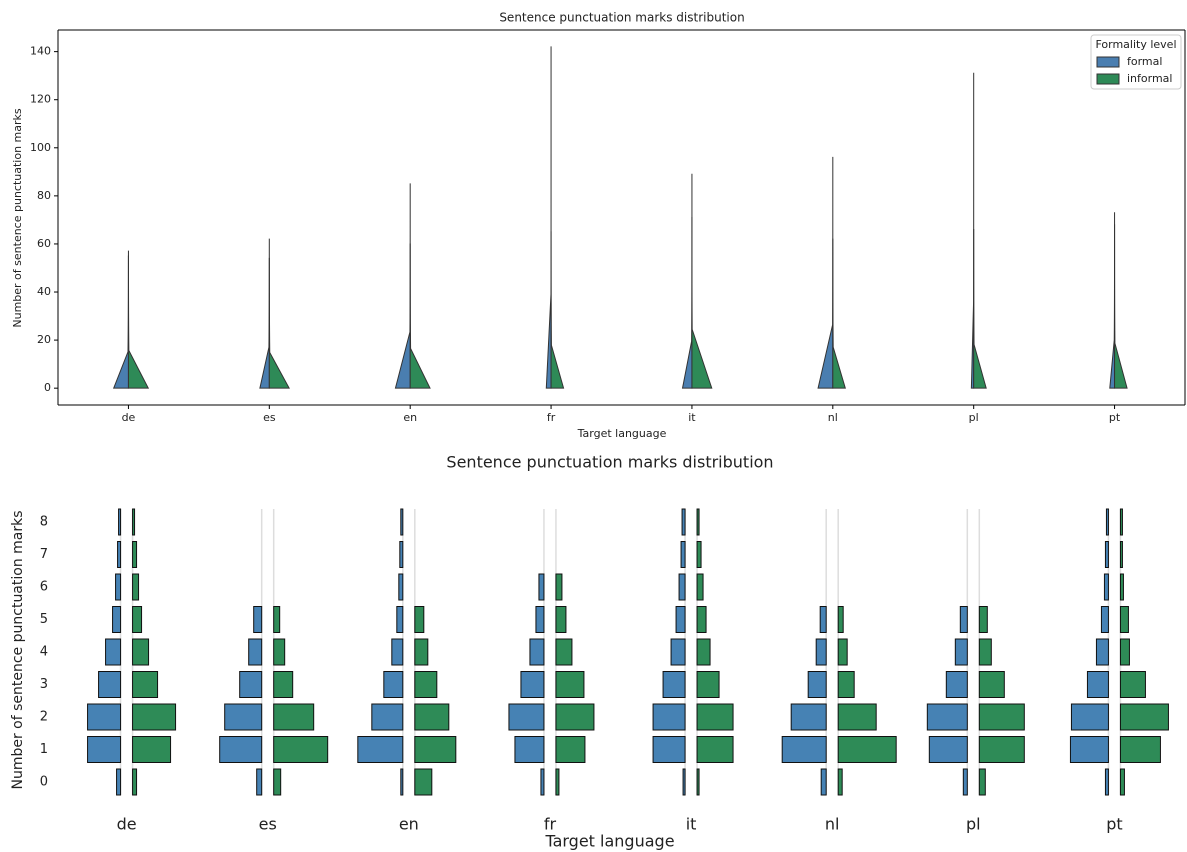 The width and height of the screenshot is (1187, 852). Describe the element at coordinates (44, 684) in the screenshot. I see `y-tick-label: 3` at that location.